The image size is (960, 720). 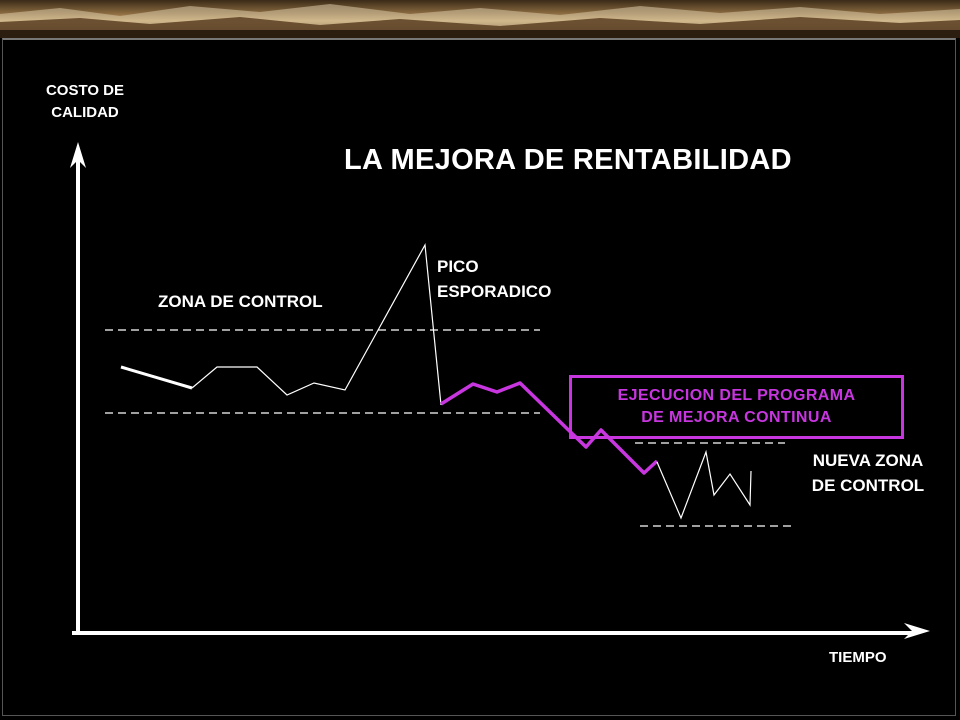 I want to click on x-axis-arrow, so click(x=917, y=631).